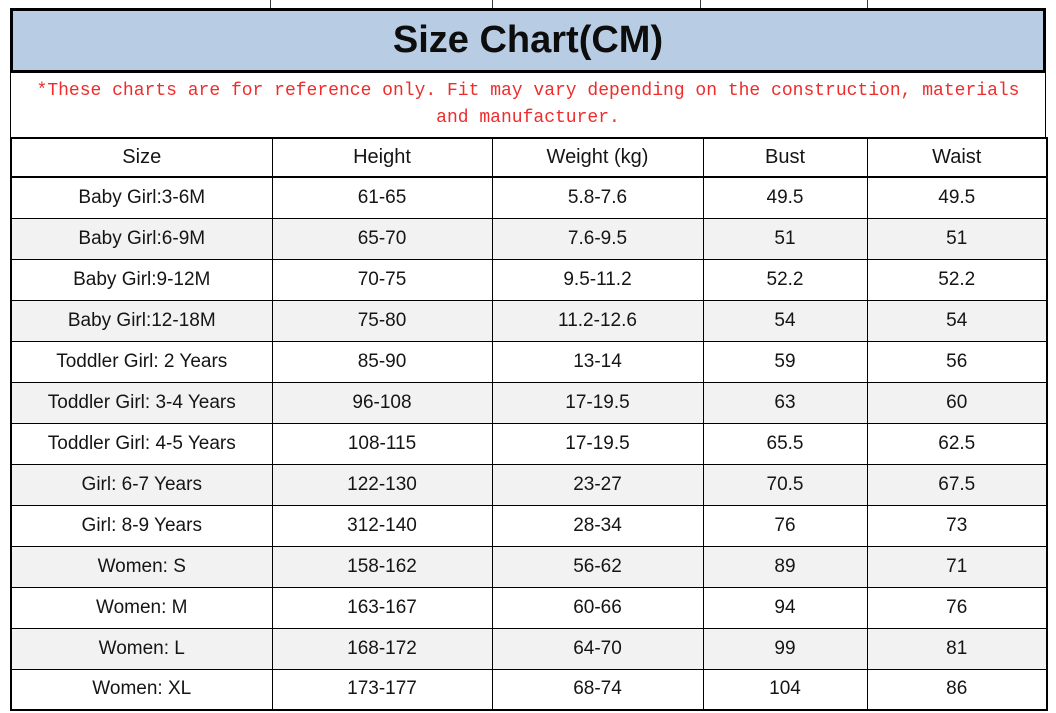 The height and width of the screenshot is (713, 1056). I want to click on table-cell-bust: 63, so click(785, 402).